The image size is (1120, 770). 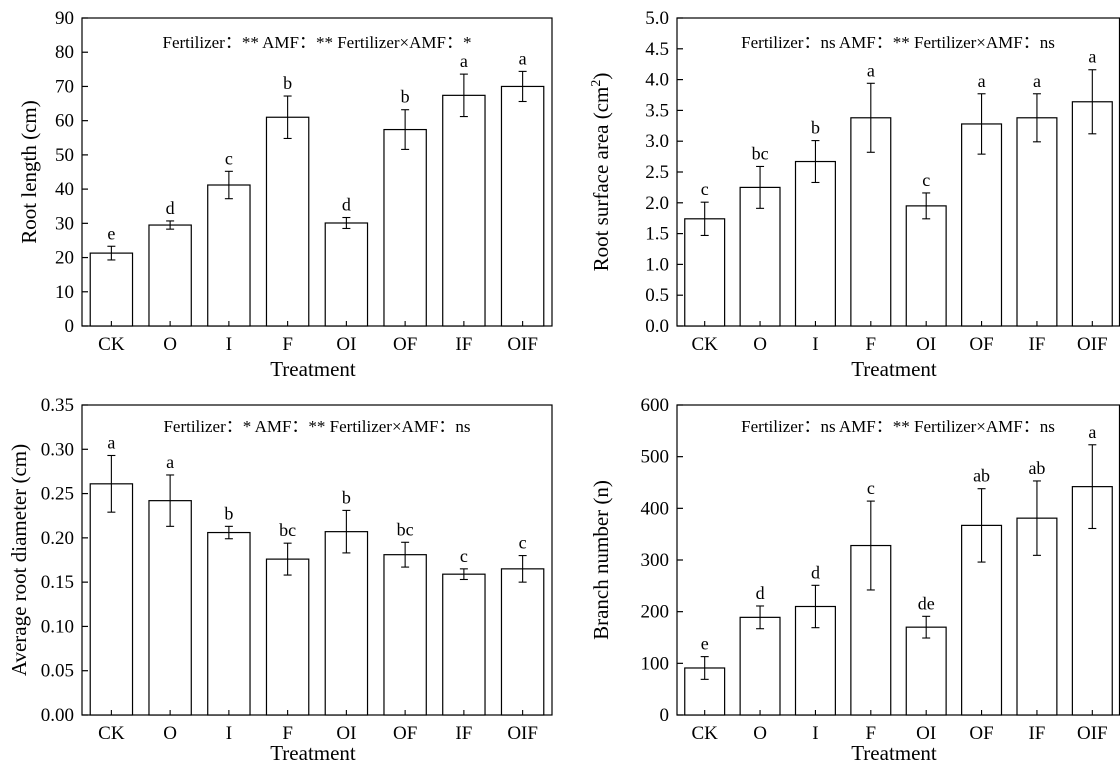 I want to click on significance-letter: ab, so click(x=1036, y=468).